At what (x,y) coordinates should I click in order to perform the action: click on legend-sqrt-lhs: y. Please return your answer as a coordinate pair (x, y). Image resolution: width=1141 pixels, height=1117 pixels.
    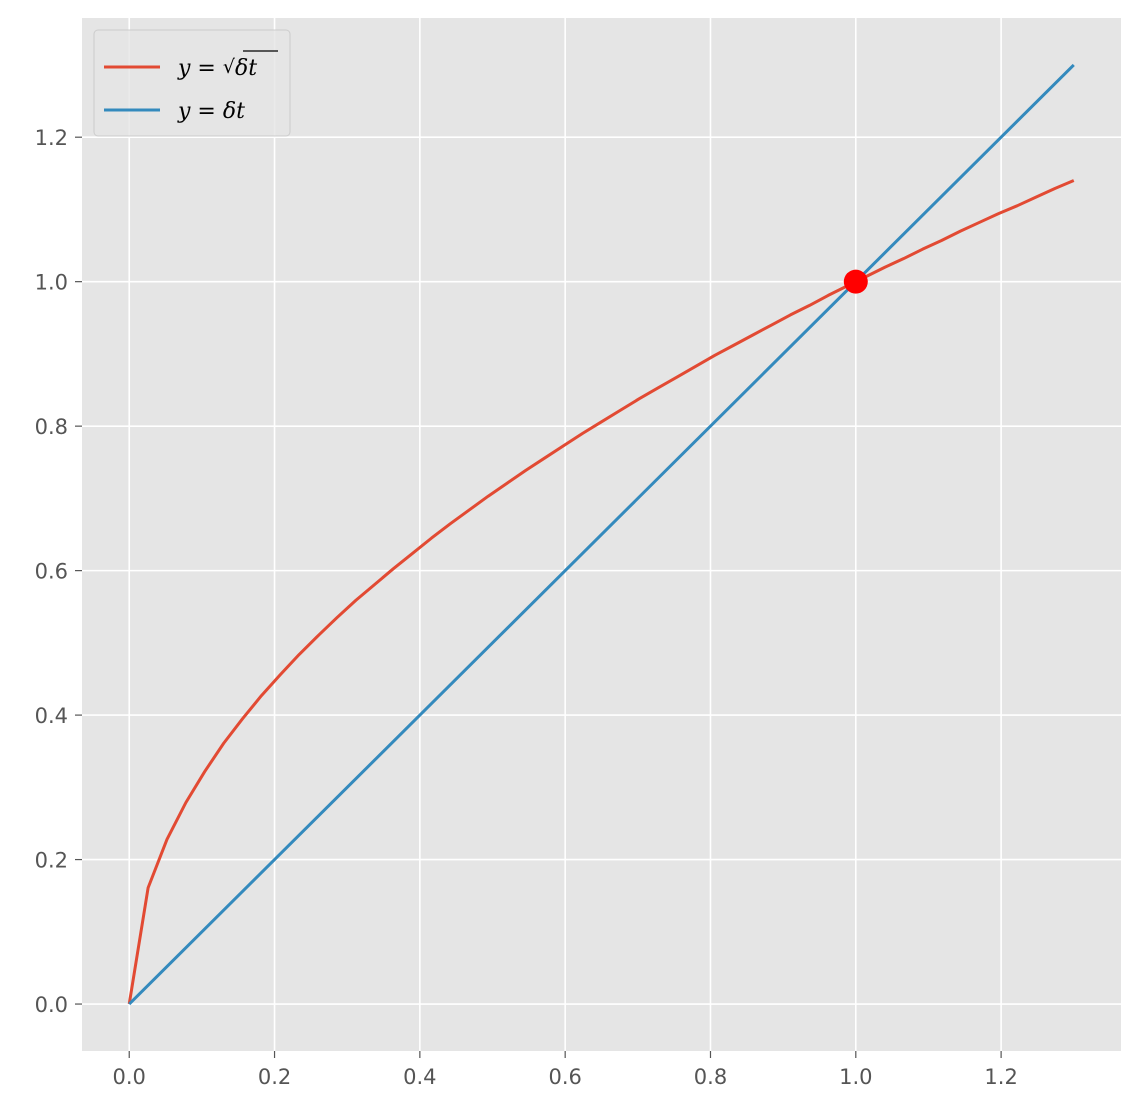
    Looking at the image, I should click on (184, 68).